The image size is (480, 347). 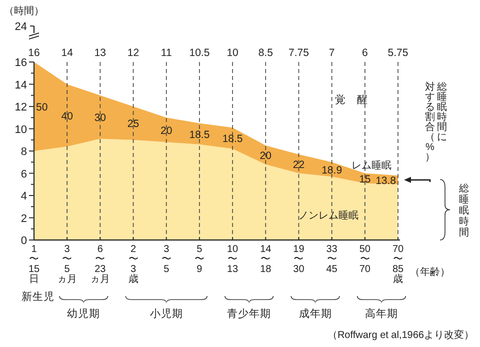 I want to click on text: 12, so click(x=133, y=53).